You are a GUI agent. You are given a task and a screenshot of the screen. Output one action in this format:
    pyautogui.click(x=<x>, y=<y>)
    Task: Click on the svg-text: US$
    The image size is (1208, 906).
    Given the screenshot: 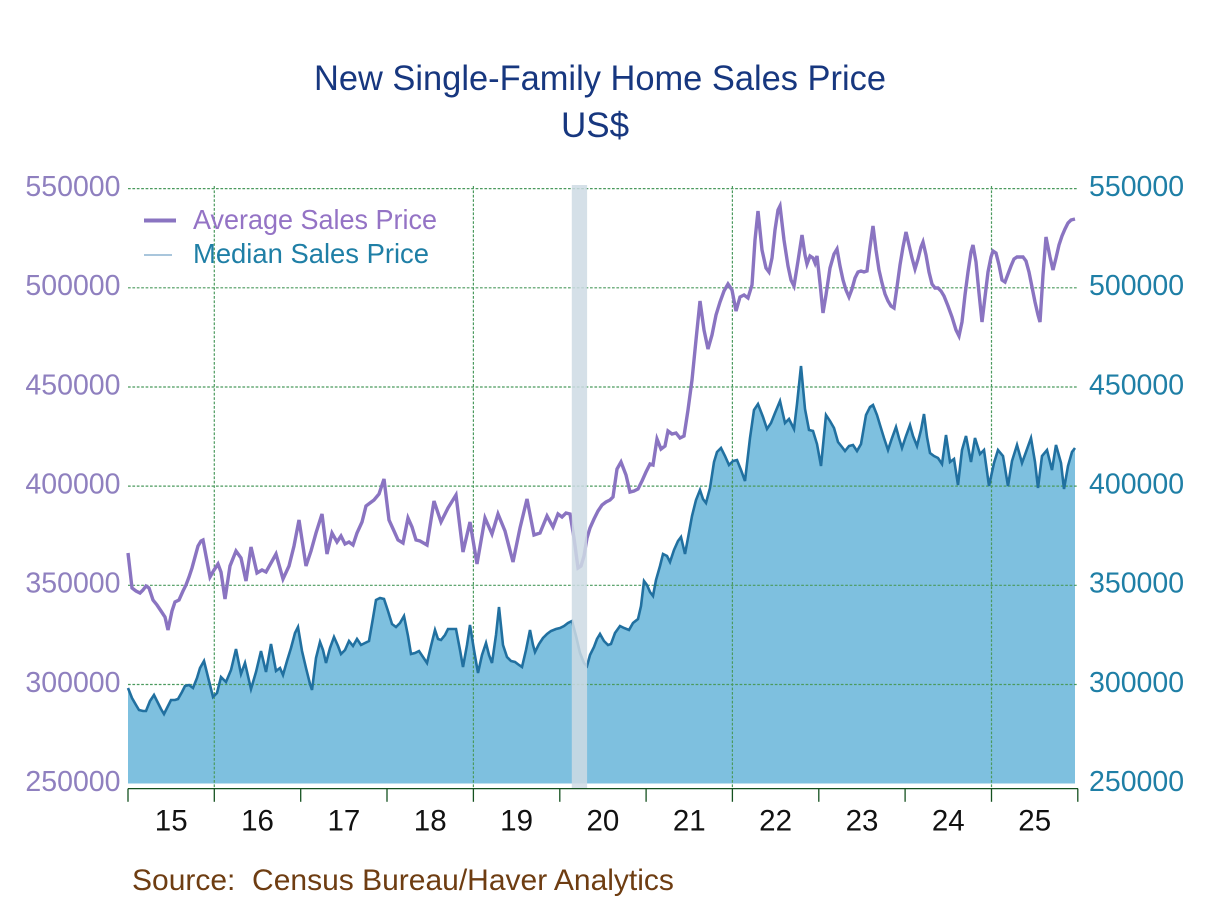 What is the action you would take?
    pyautogui.click(x=595, y=125)
    